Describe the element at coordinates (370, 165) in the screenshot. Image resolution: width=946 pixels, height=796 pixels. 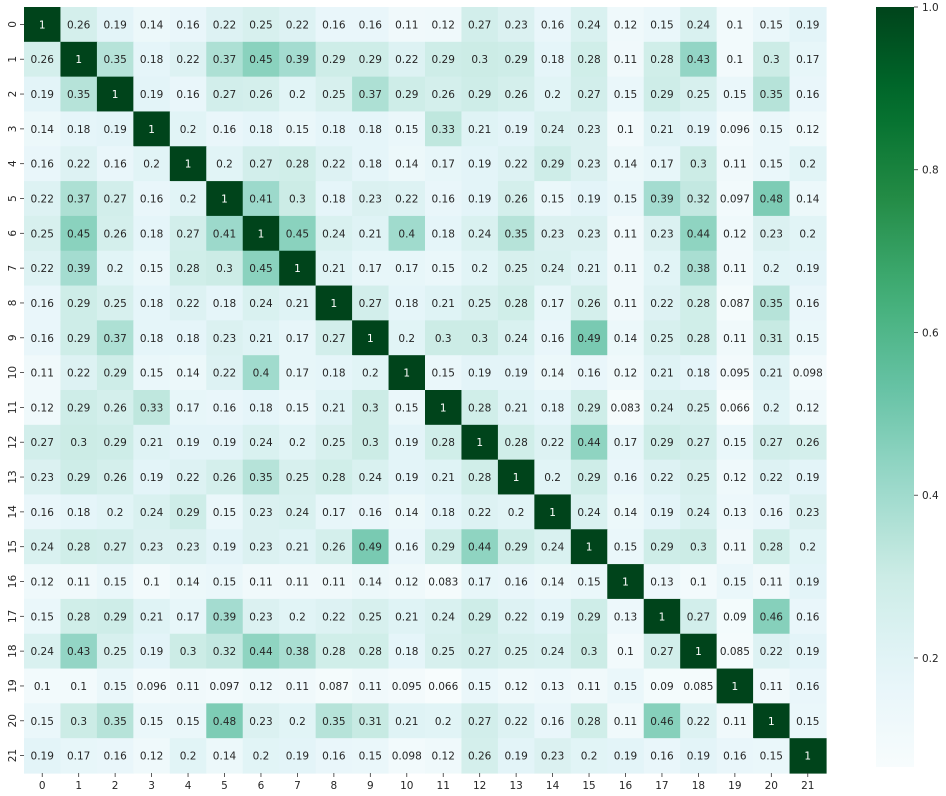
I see `heatmap-cell-label: 0.18` at that location.